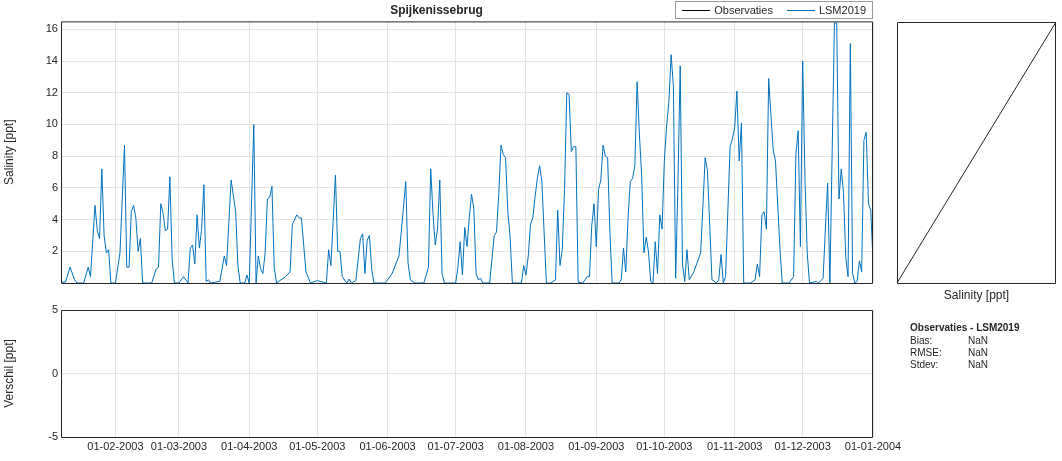  Describe the element at coordinates (526, 445) in the screenshot. I see `x-tick-label: 01-08-2003` at that location.